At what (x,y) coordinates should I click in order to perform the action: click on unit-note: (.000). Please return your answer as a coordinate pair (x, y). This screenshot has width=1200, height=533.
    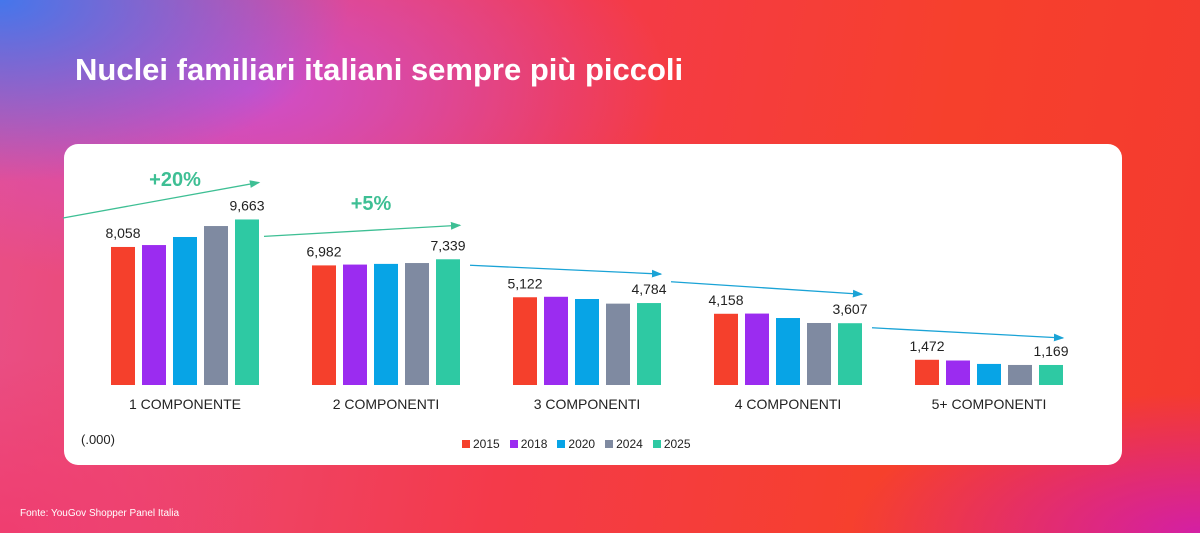
    Looking at the image, I should click on (98, 439).